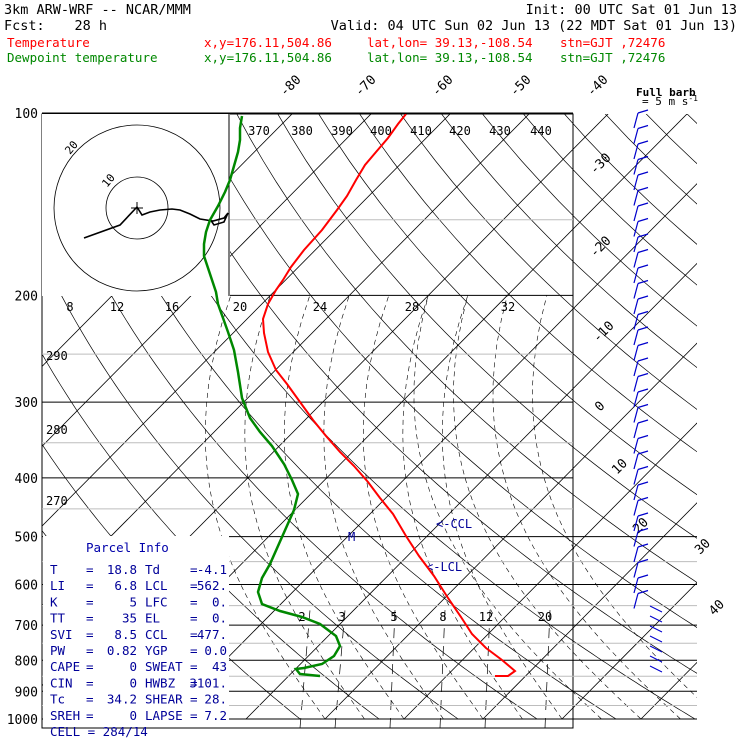 The height and width of the screenshot is (740, 740). I want to click on moist-adiabat, so click(502, 507).